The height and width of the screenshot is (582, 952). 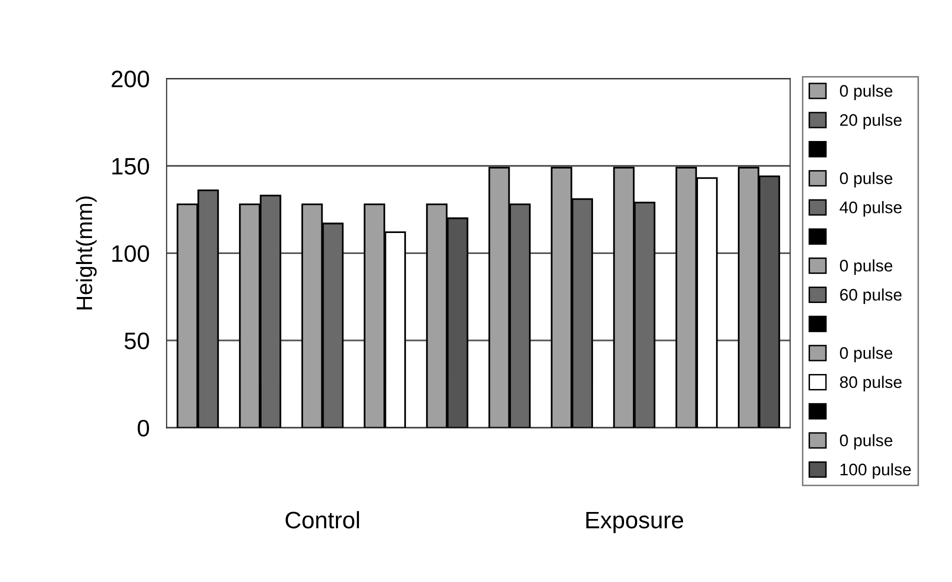 I want to click on y-tick-label: 200, so click(x=131, y=79).